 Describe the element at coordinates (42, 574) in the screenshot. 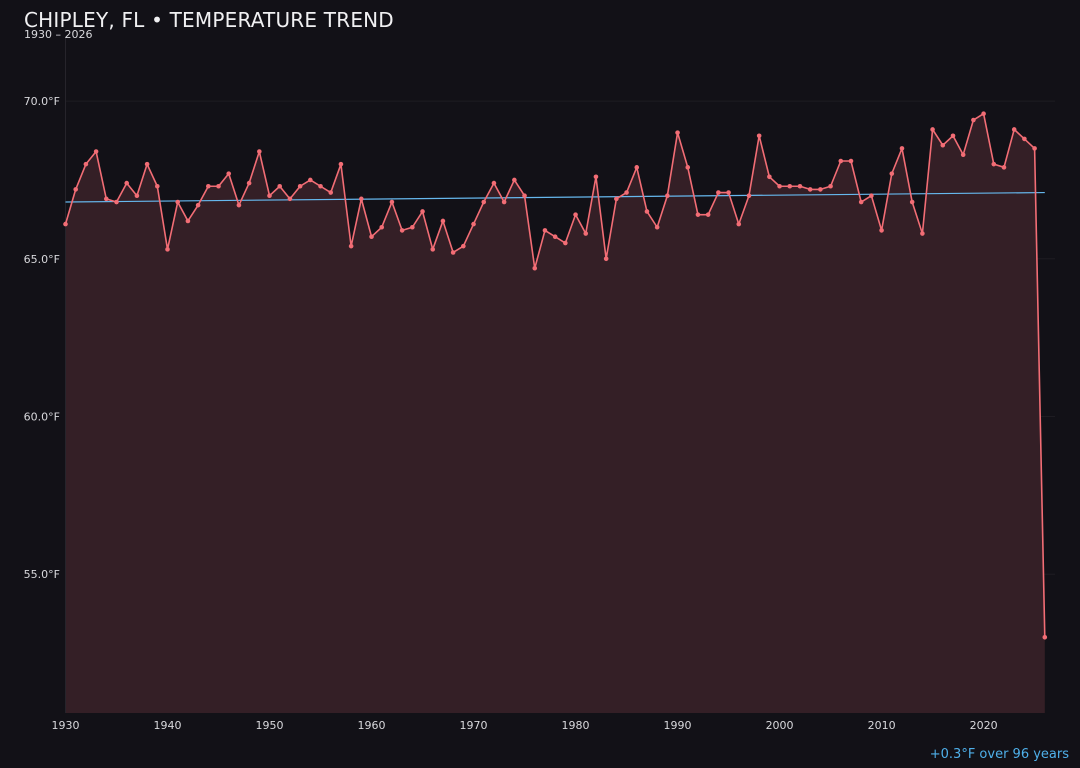

I see `y-tick-label: 55.0°F` at that location.